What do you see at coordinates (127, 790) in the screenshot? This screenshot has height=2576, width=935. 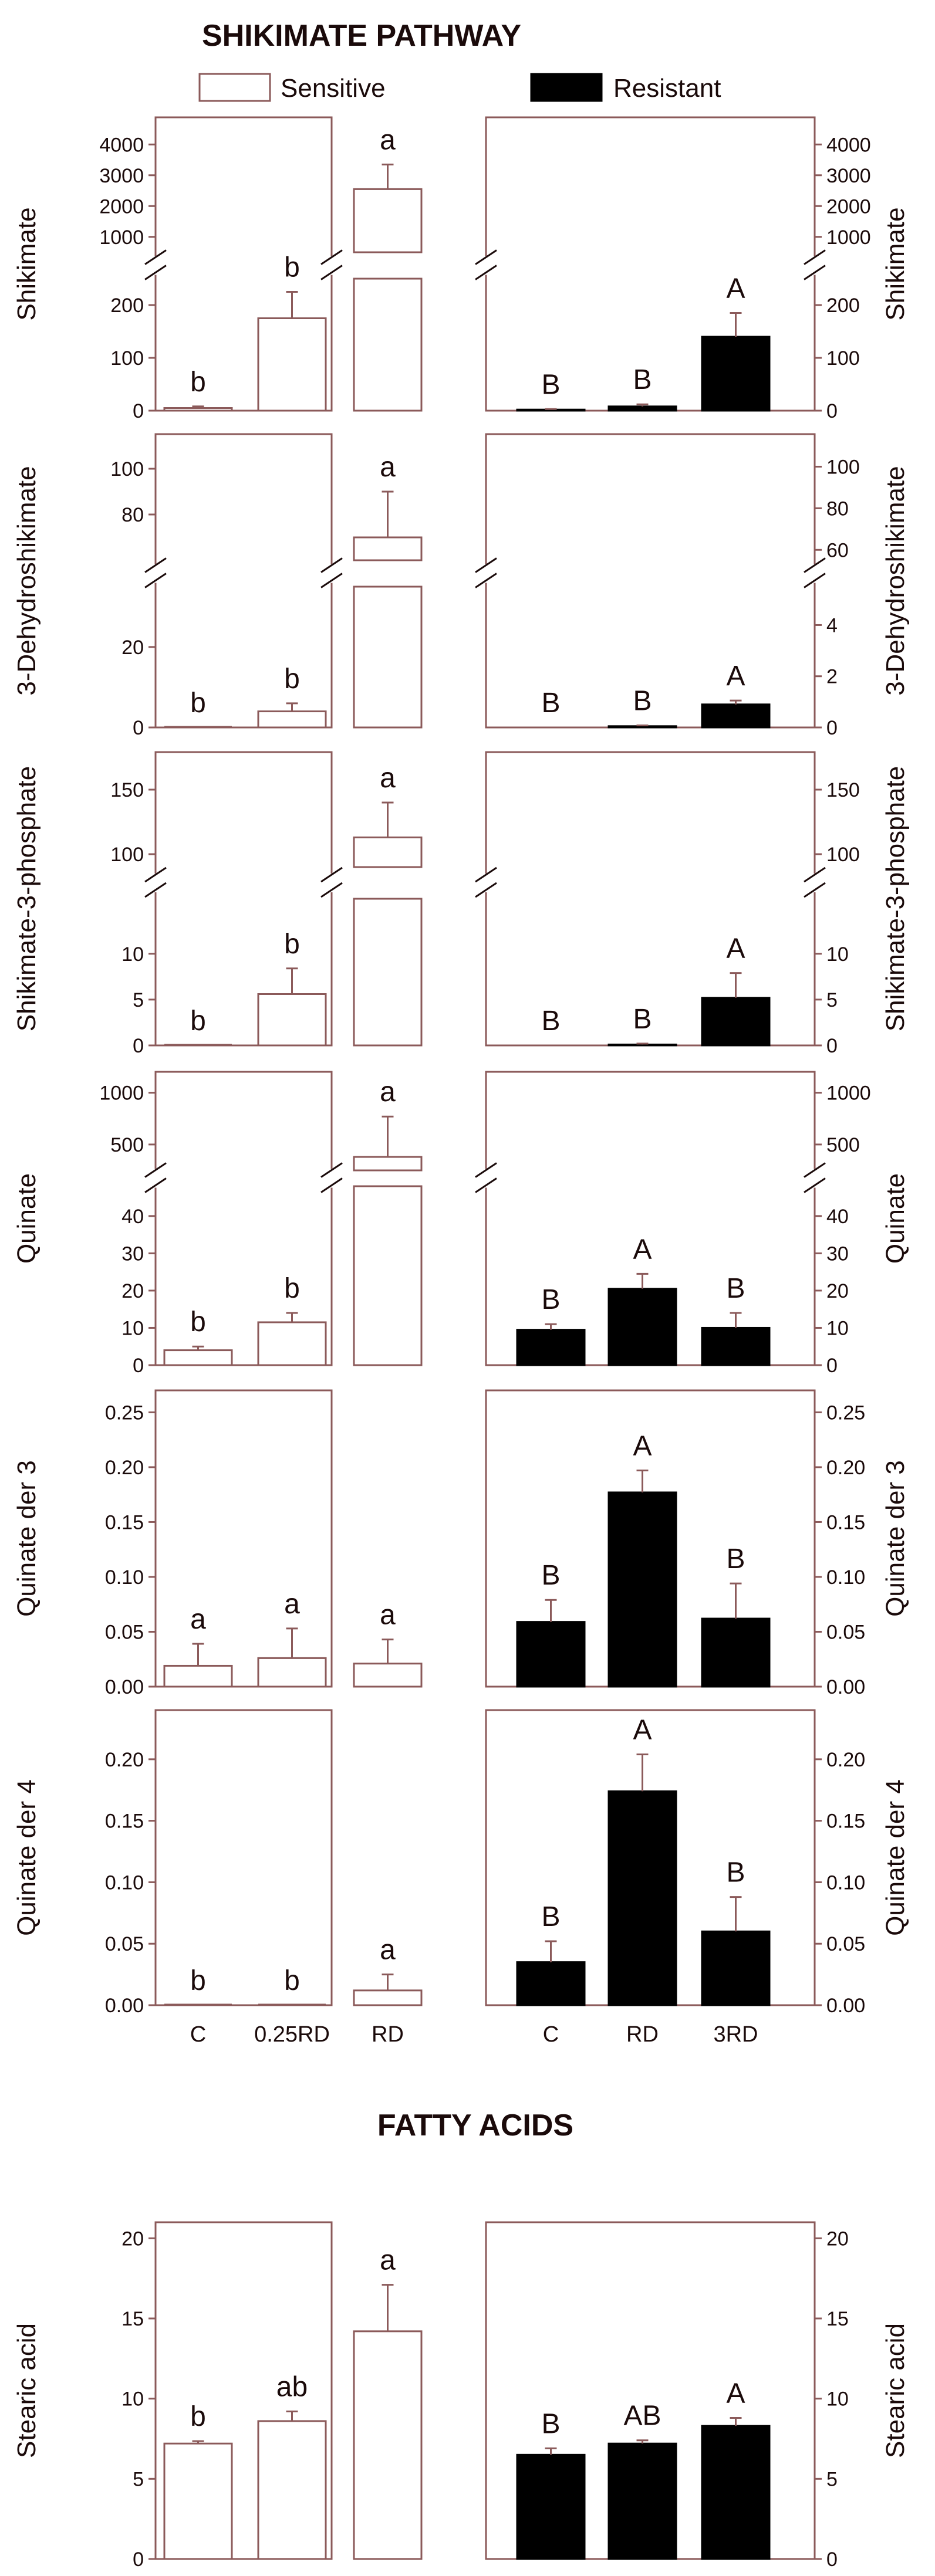 I see `y-tick-left-upper: 150` at bounding box center [127, 790].